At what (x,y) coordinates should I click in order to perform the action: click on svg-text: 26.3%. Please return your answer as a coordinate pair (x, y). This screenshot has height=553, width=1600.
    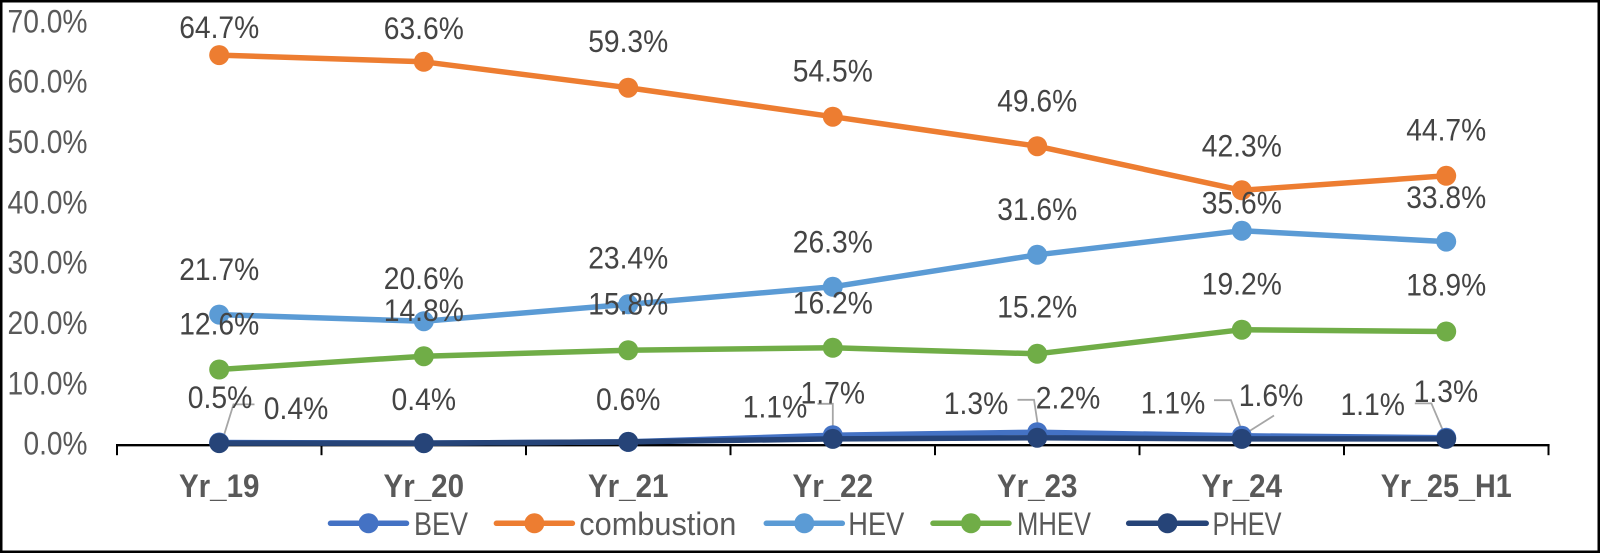
    Looking at the image, I should click on (833, 241).